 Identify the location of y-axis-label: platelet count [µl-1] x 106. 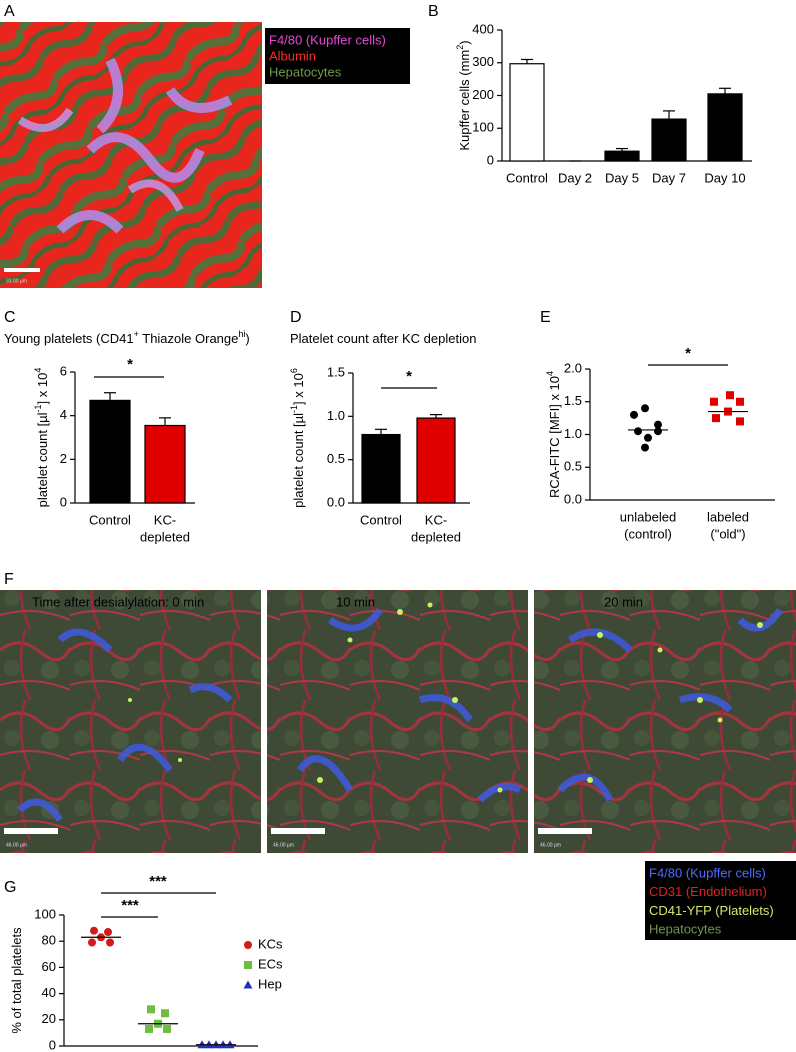
(297, 438).